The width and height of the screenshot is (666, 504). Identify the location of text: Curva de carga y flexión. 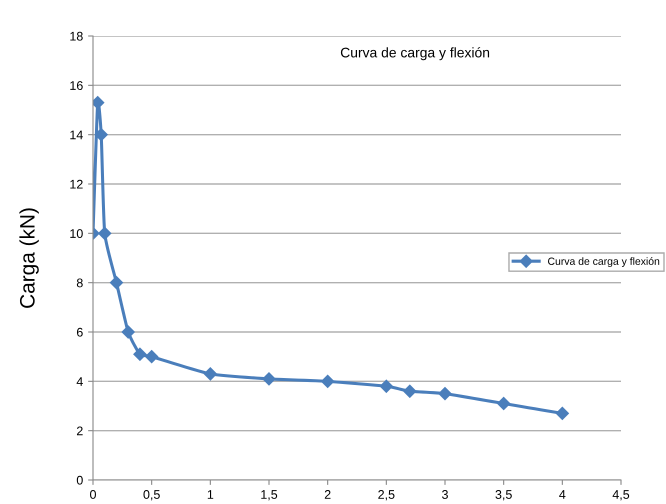
(415, 53).